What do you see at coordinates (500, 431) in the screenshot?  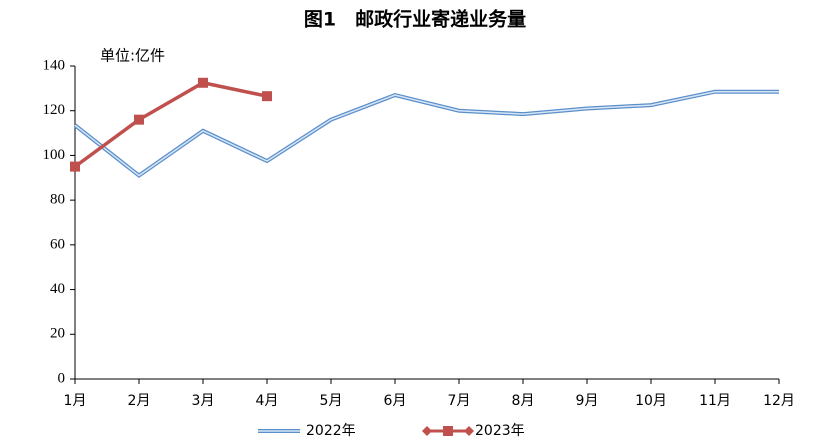 I see `legend-label: 2023年` at bounding box center [500, 431].